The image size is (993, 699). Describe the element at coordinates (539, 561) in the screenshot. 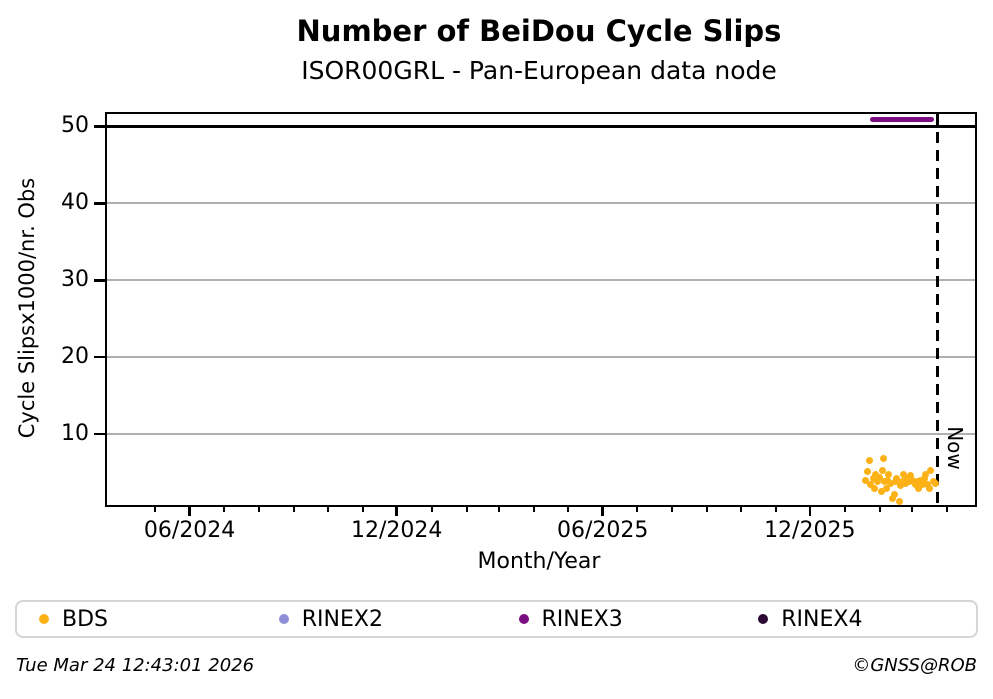

I see `x-axis-label: Month/Year` at that location.